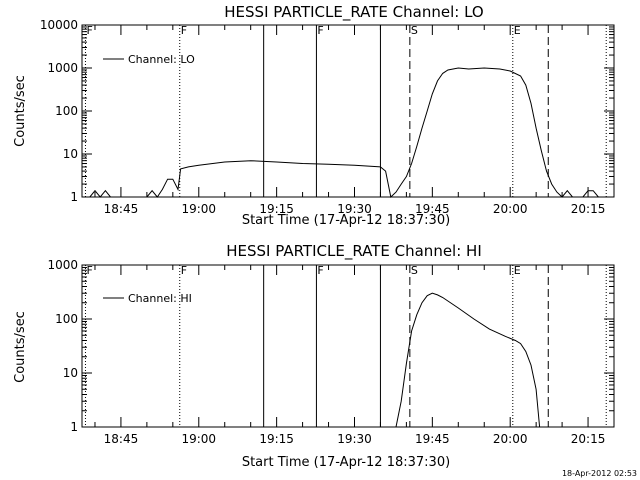 The height and width of the screenshot is (480, 640). Describe the element at coordinates (346, 220) in the screenshot. I see `x-axis-label-lo: Start Time (17-Apr-12 18:37:30)` at that location.